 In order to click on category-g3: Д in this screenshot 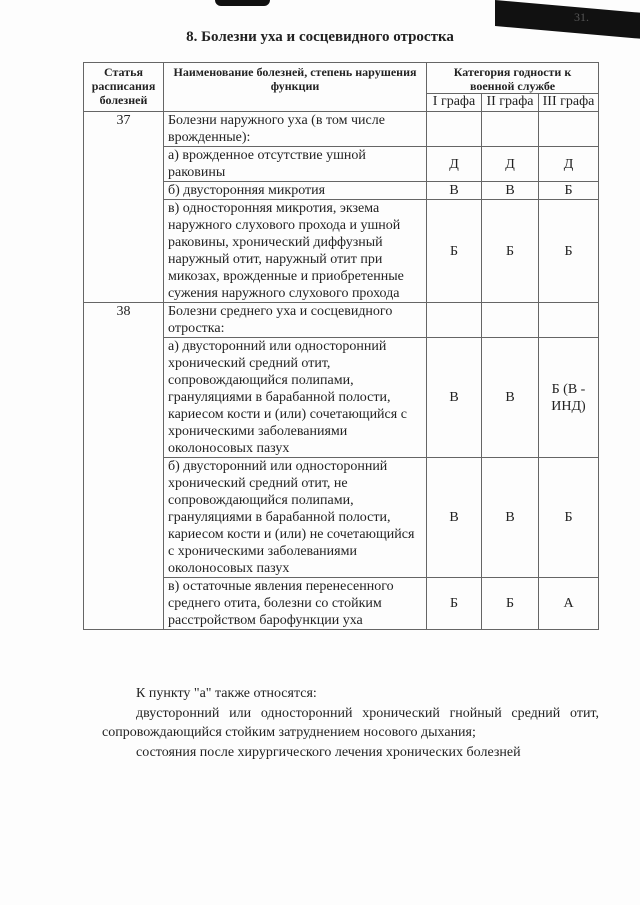, I will do `click(568, 164)`.